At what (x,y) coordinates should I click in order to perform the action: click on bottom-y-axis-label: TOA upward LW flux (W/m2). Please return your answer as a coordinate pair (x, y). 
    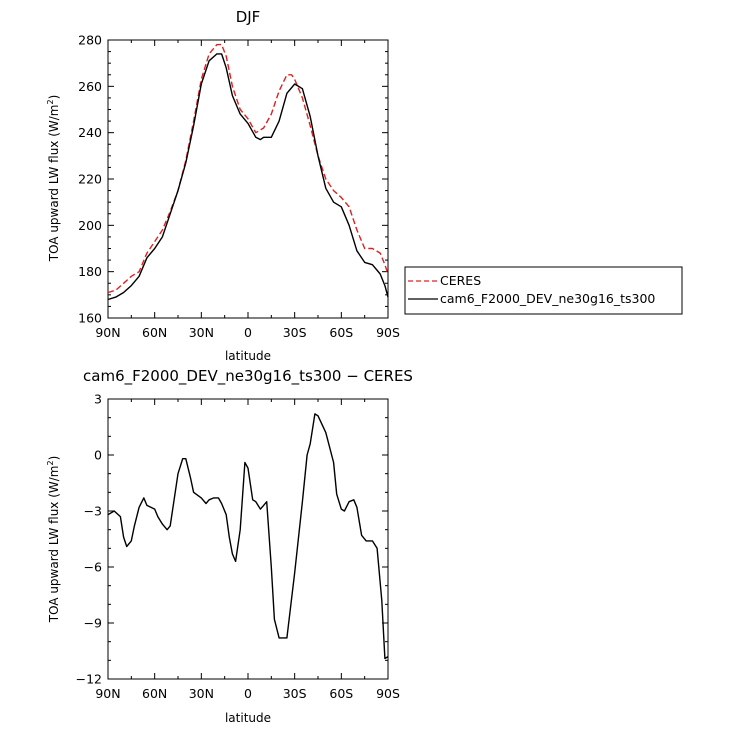
    Looking at the image, I should click on (53, 540).